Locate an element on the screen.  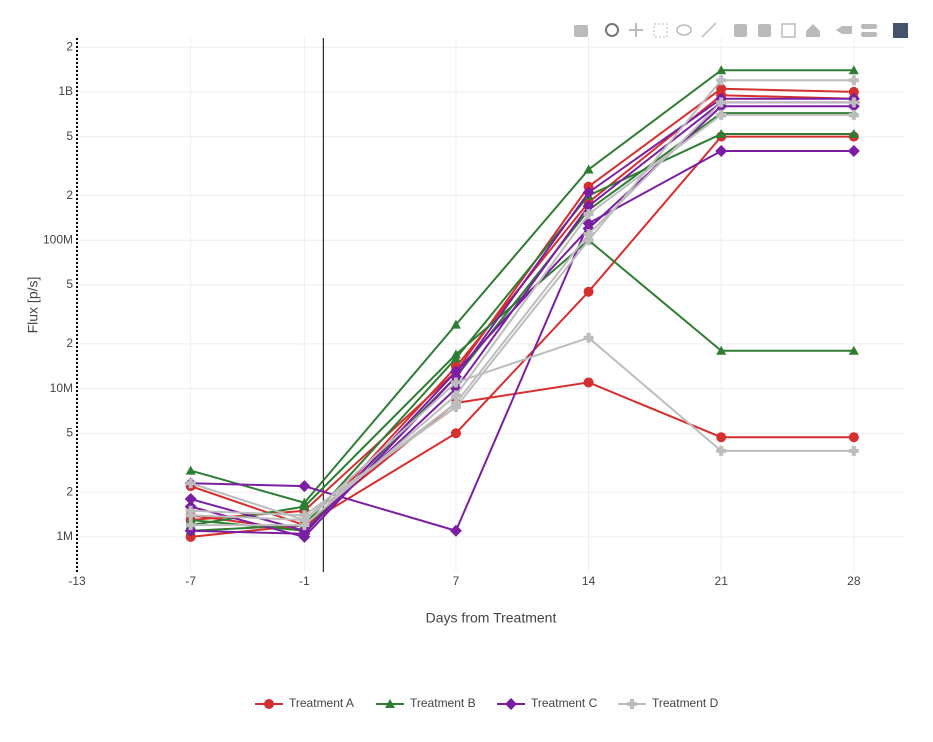
spike-icon is located at coordinates (844, 30).